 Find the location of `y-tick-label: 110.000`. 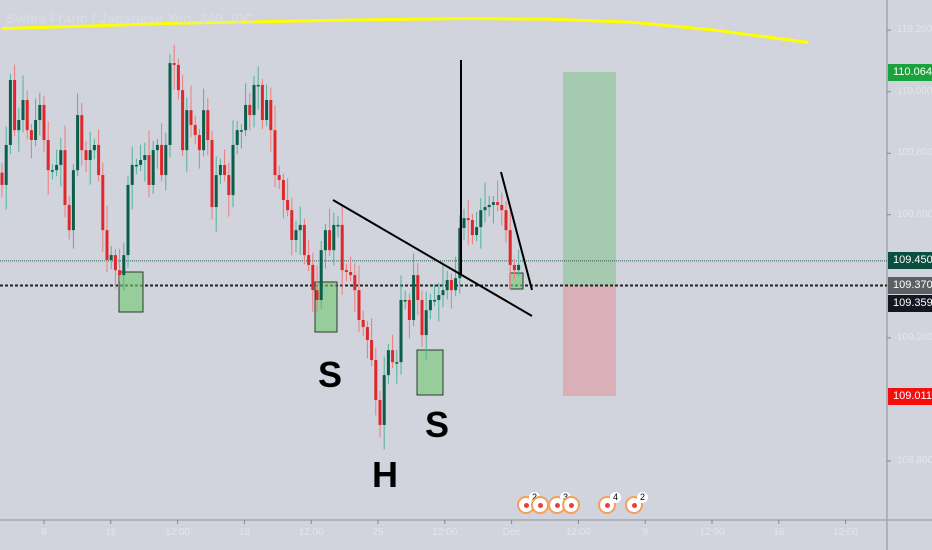

y-tick-label: 110.000 is located at coordinates (914, 91).